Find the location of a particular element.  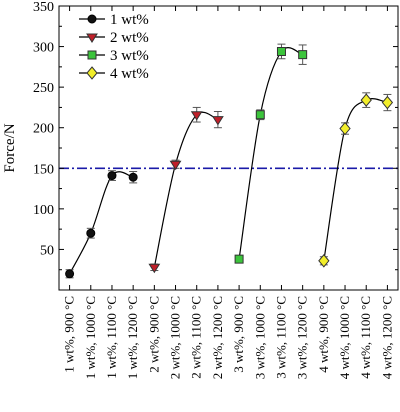

x-tick-label: 2 wt%, 1200 °C is located at coordinates (217, 337).